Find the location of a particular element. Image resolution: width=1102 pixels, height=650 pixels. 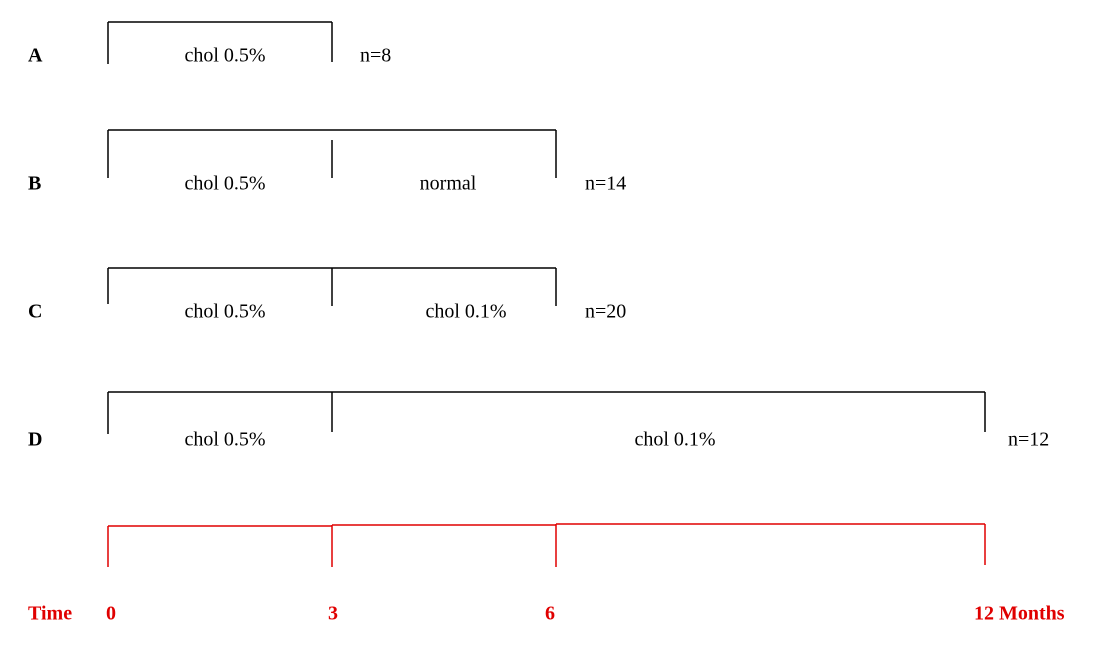

group-label: C is located at coordinates (35, 312).